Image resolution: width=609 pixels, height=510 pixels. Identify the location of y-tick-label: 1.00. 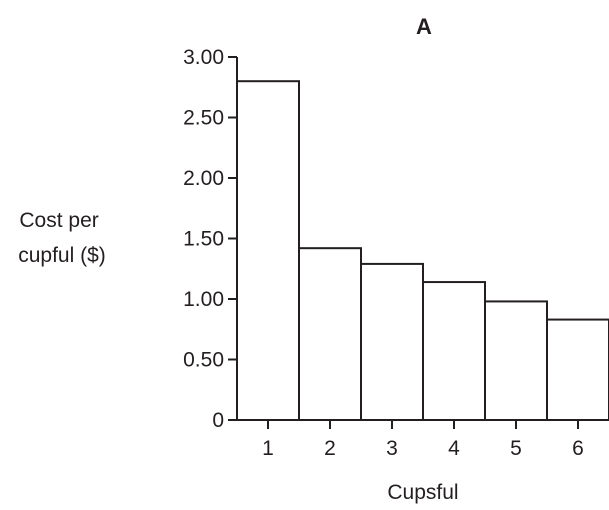
(203, 299).